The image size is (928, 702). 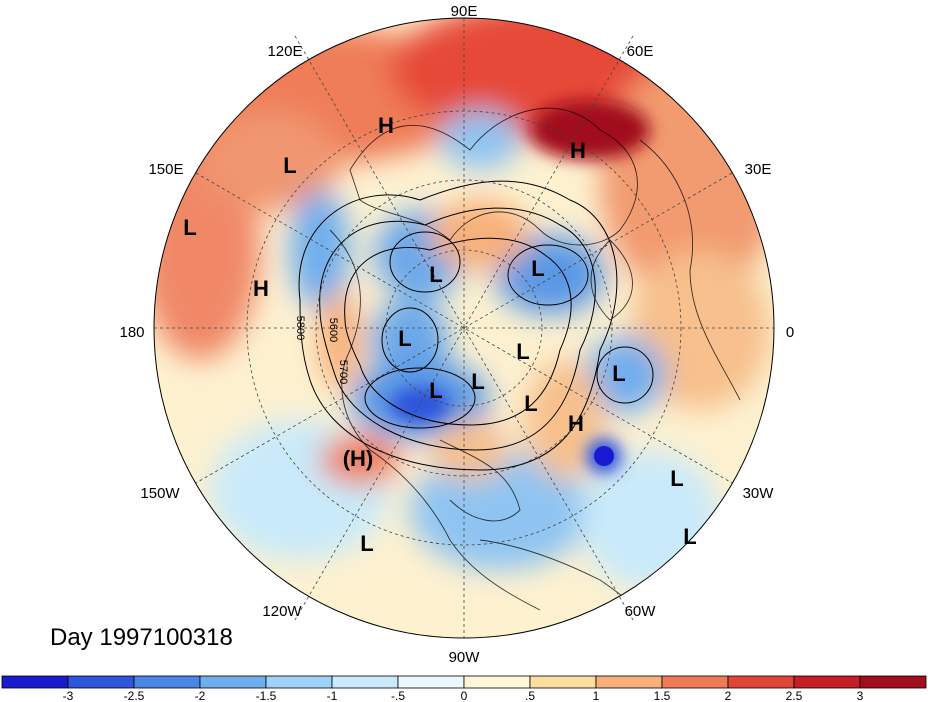 I want to click on longitude-label: 60E, so click(x=640, y=51).